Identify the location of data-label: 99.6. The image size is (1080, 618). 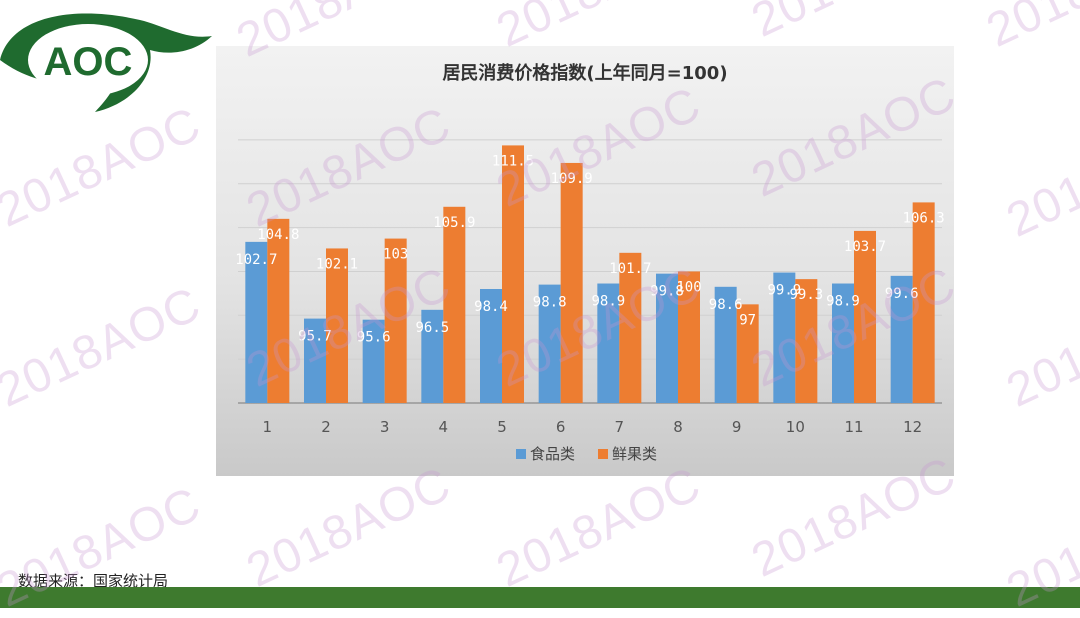
(902, 294).